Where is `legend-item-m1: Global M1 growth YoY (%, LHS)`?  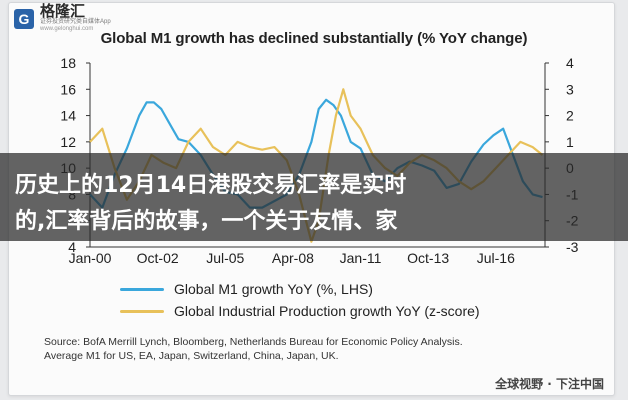 legend-item-m1: Global M1 growth YoY (%, LHS) is located at coordinates (300, 289).